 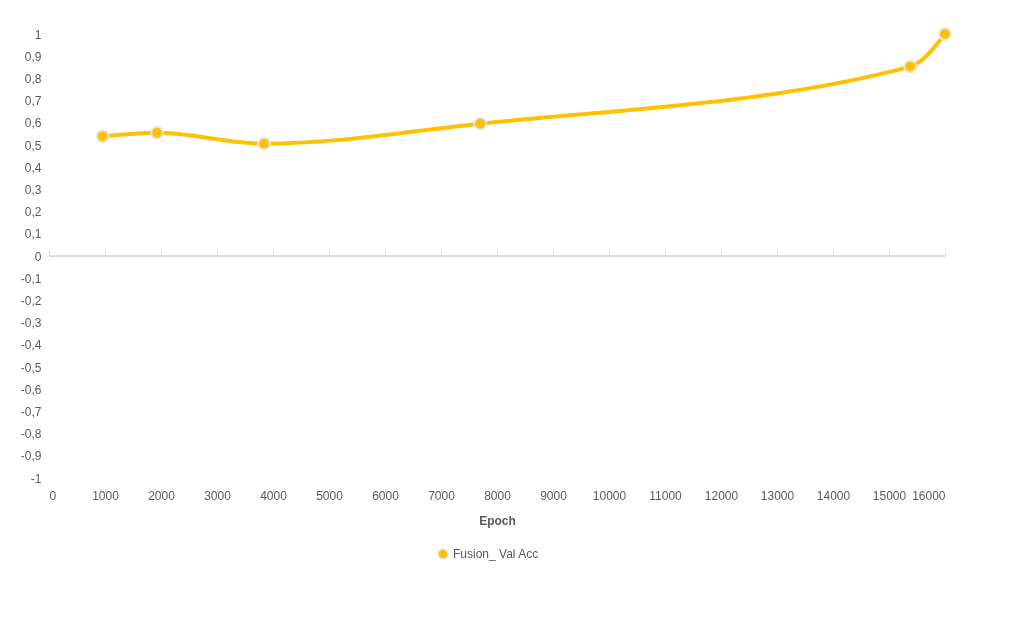 I want to click on y-tick-label: 0,1, so click(x=33, y=234).